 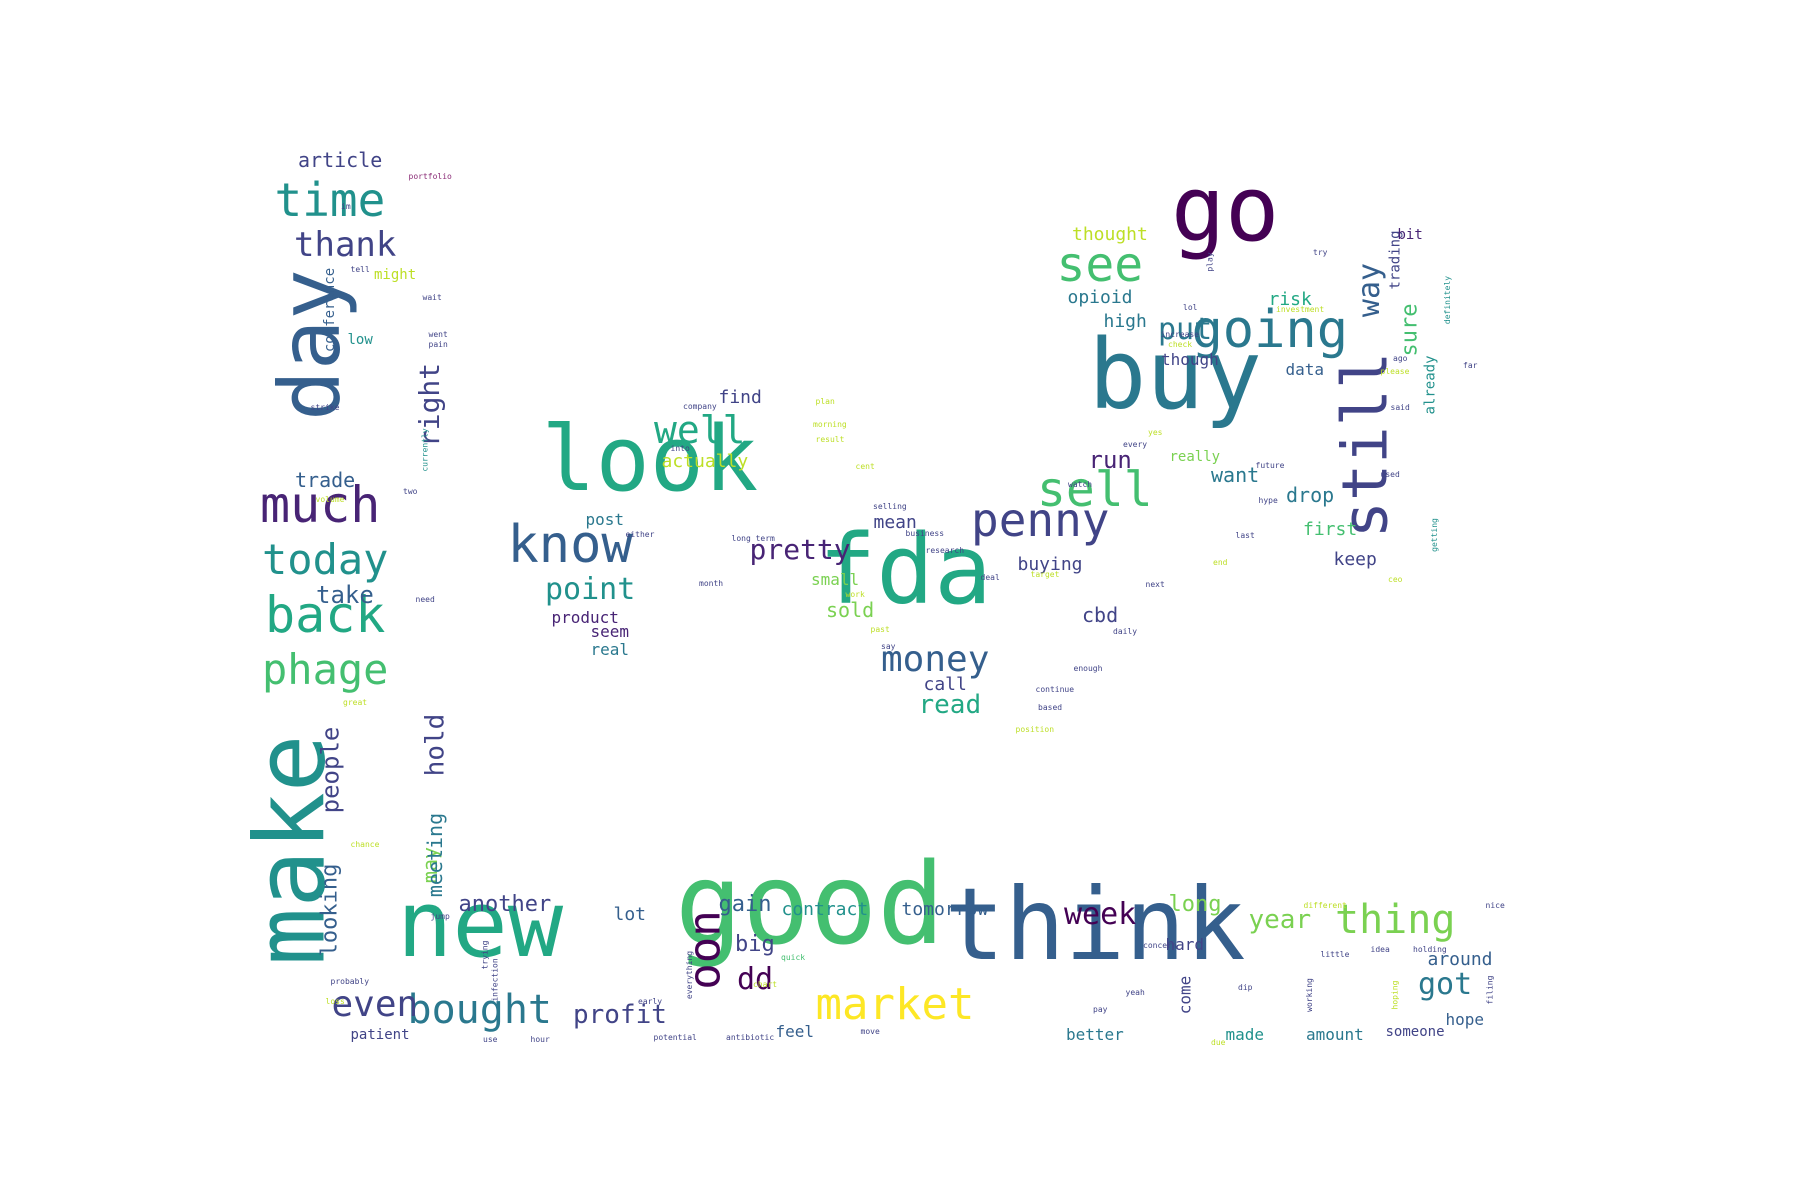 I want to click on word-infection: infection, so click(x=495, y=980).